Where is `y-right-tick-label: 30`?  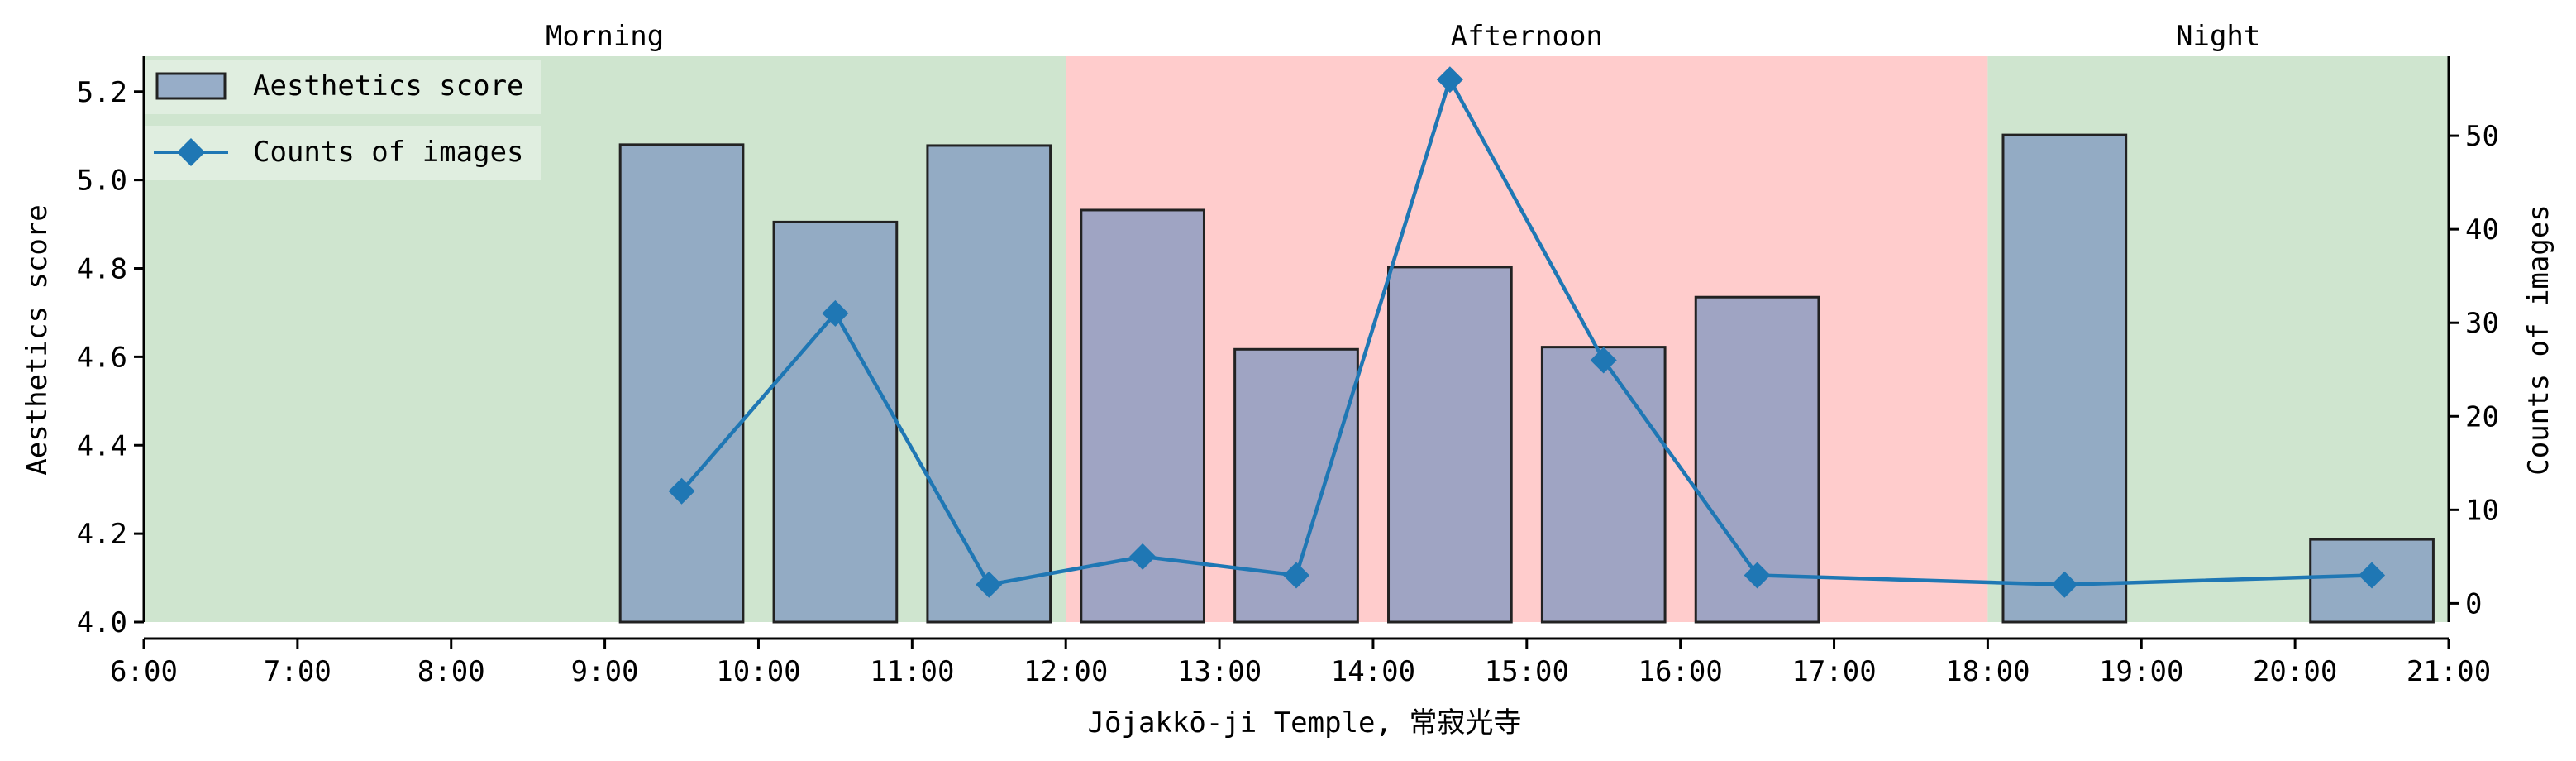
y-right-tick-label: 30 is located at coordinates (2482, 324).